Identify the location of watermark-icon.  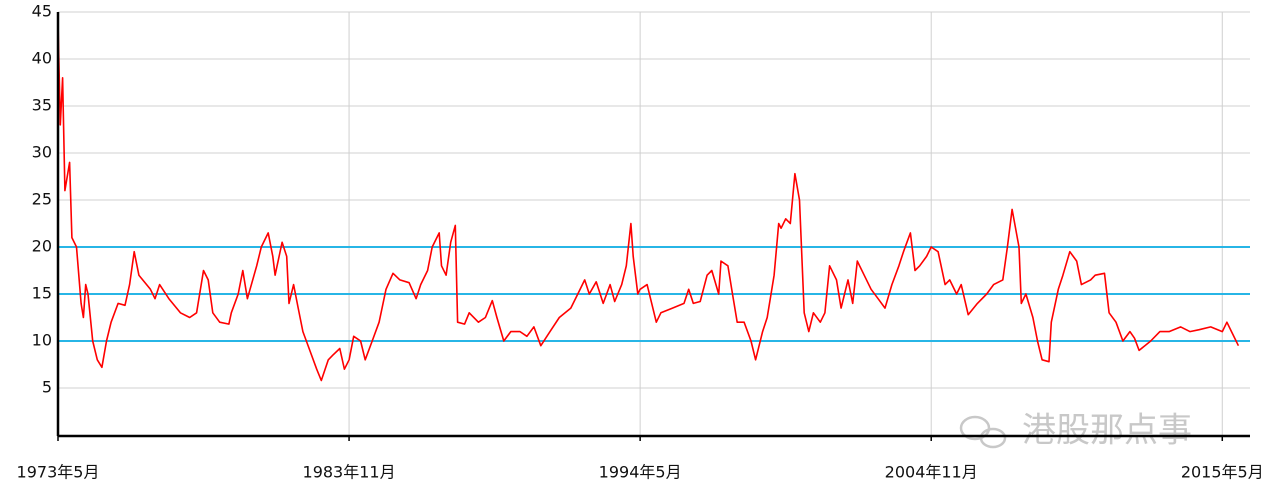
(983, 432).